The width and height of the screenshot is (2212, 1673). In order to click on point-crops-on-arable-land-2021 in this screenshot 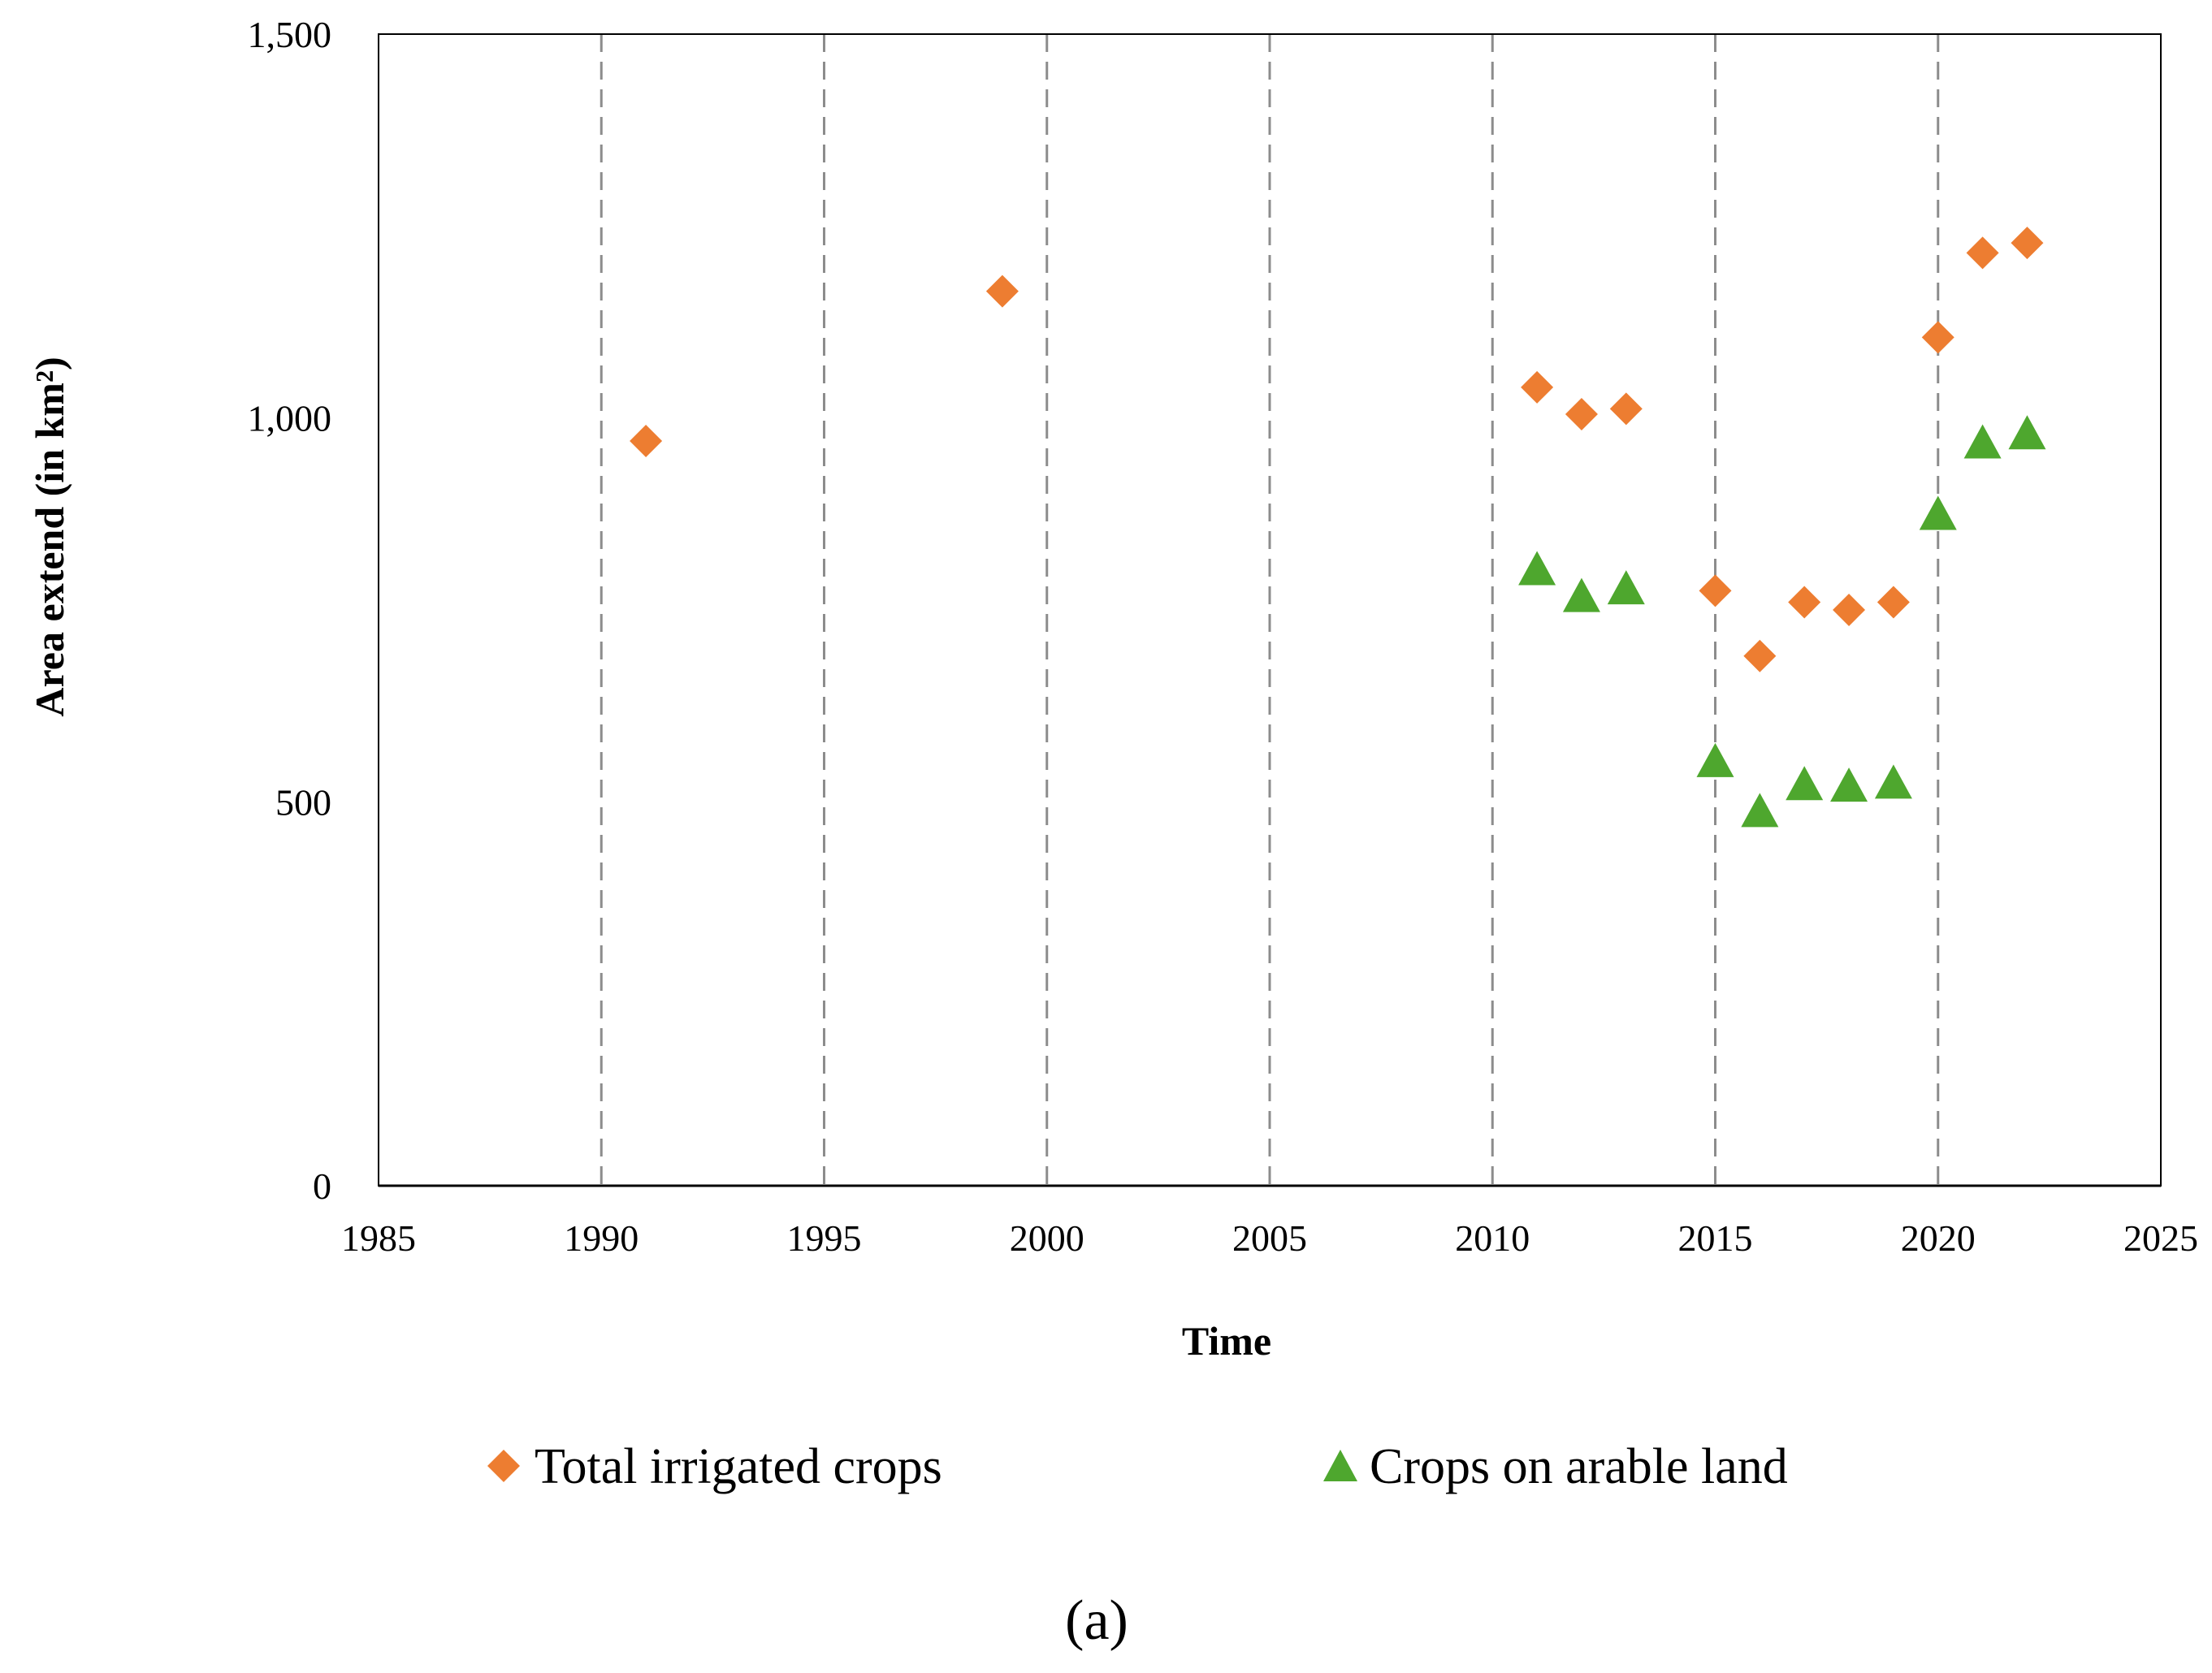, I will do `click(1982, 441)`.